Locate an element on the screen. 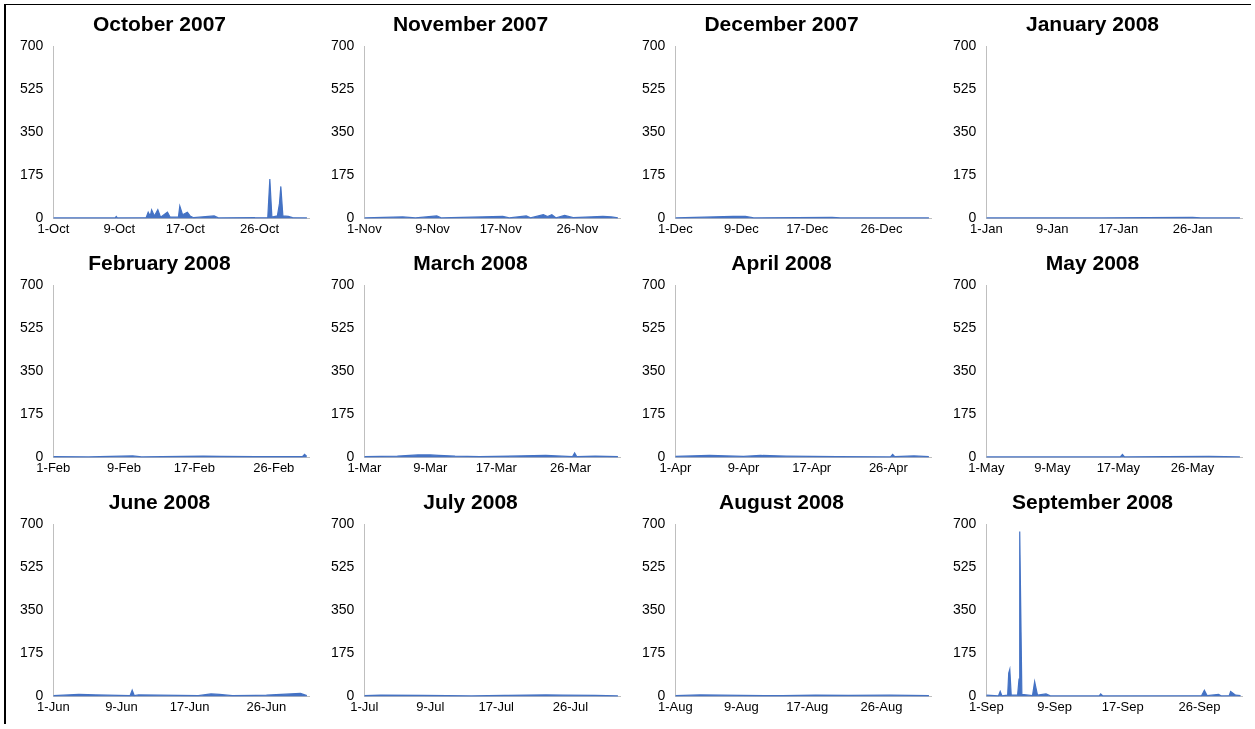 The width and height of the screenshot is (1255, 729). x-tick-label: 17-Jan is located at coordinates (1118, 228).